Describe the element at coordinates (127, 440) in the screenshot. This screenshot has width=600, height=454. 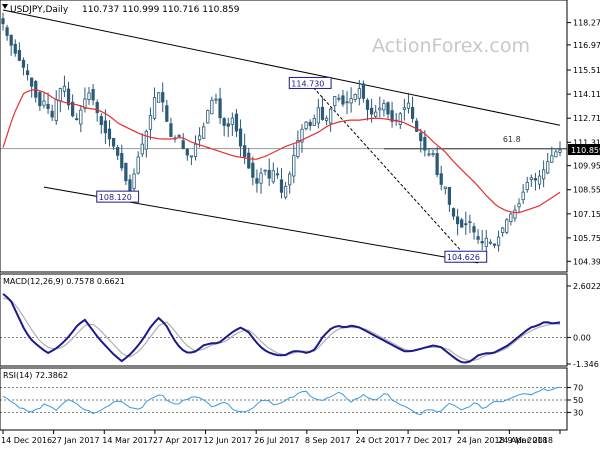
I see `time-tick-label: 14 Mar 2017` at that location.